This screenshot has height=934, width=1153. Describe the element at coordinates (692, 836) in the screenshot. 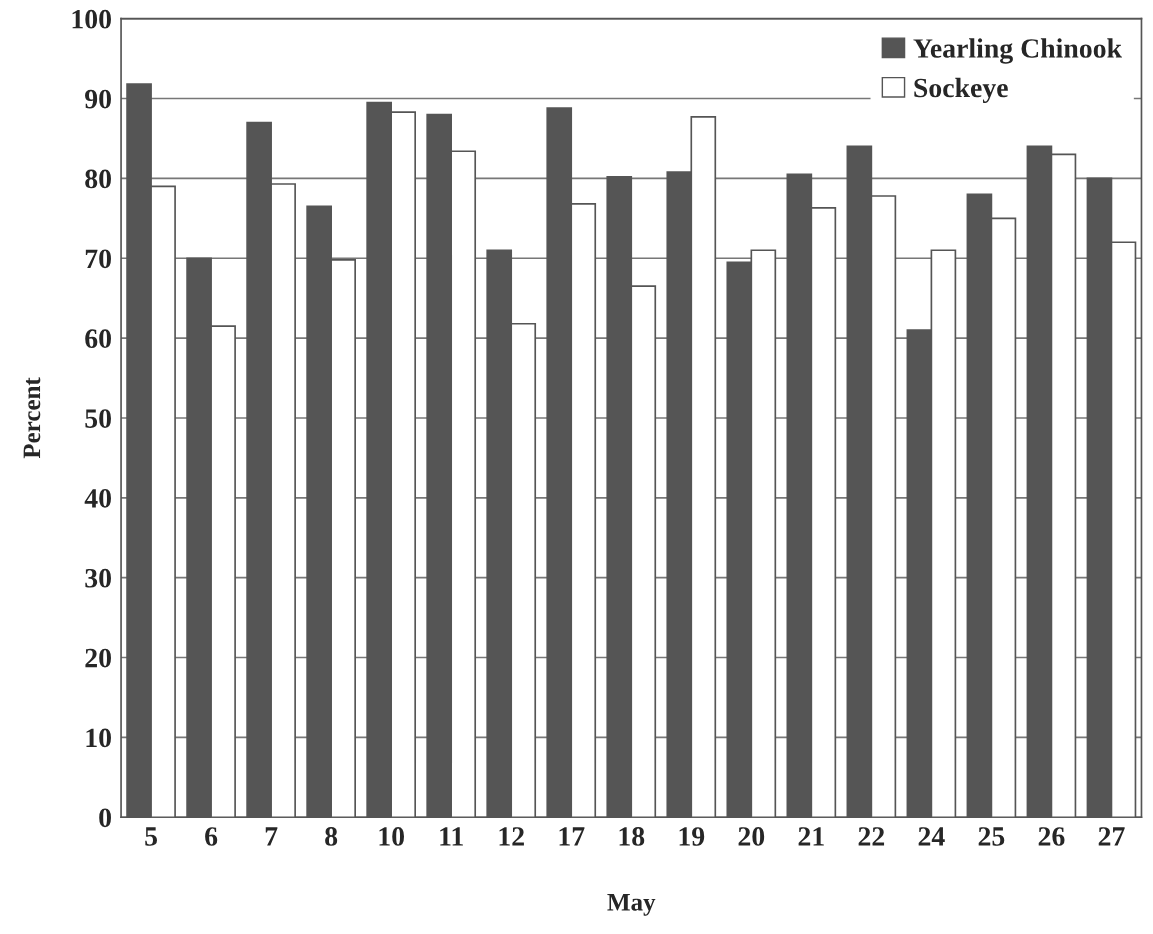

I see `x-tick-label: 19` at that location.